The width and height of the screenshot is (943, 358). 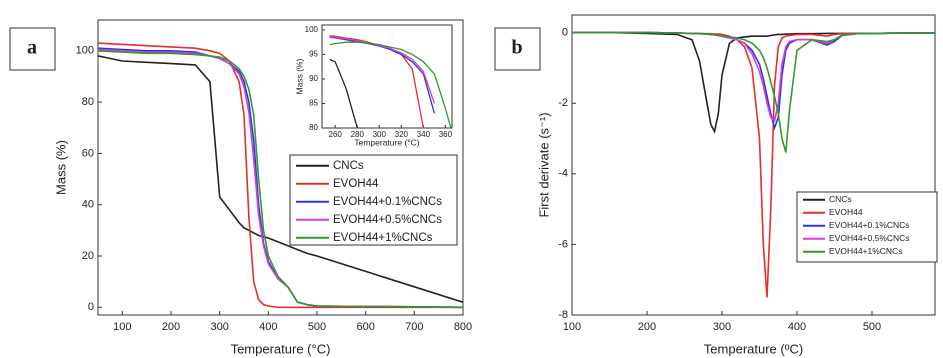 I want to click on y-tick-label: -8, so click(x=563, y=315).